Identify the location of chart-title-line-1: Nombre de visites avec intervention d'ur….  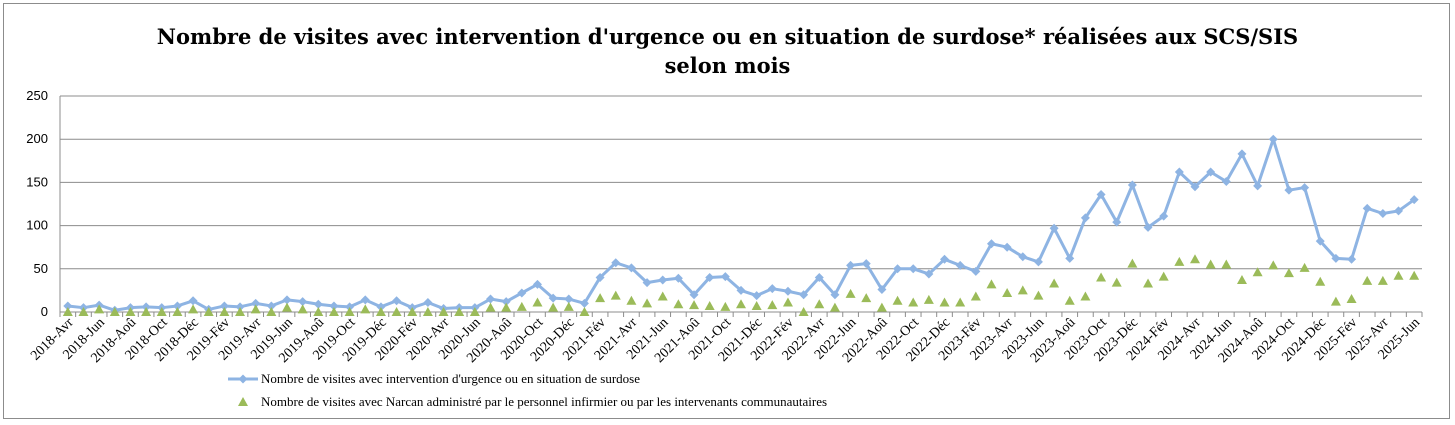
(727, 36).